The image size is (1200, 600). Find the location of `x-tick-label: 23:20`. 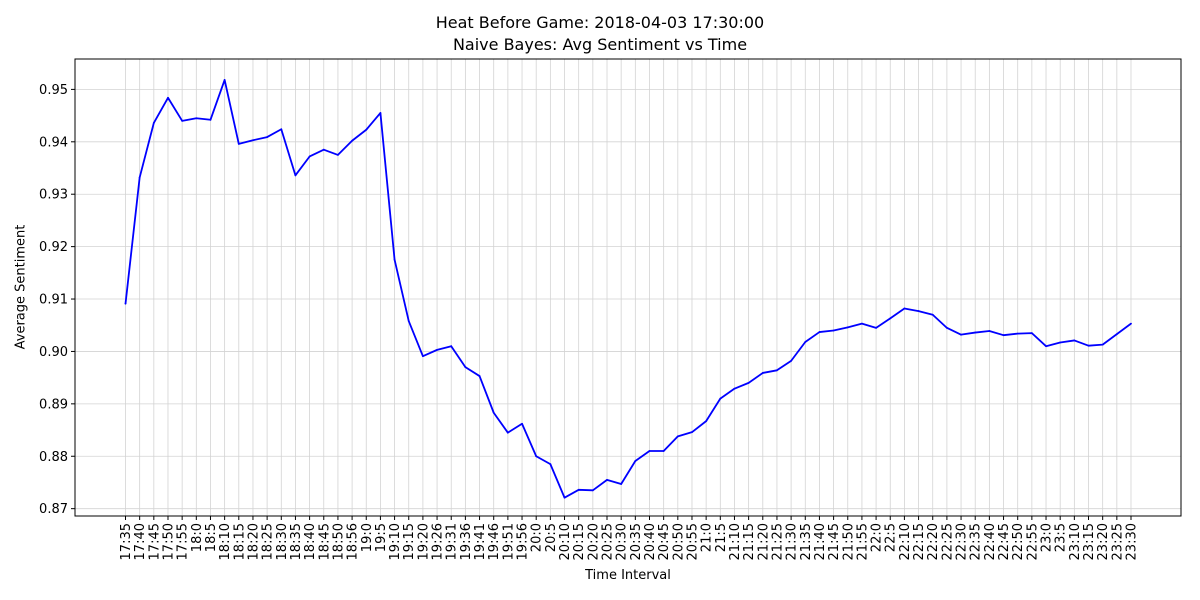

x-tick-label: 23:20 is located at coordinates (1103, 541).